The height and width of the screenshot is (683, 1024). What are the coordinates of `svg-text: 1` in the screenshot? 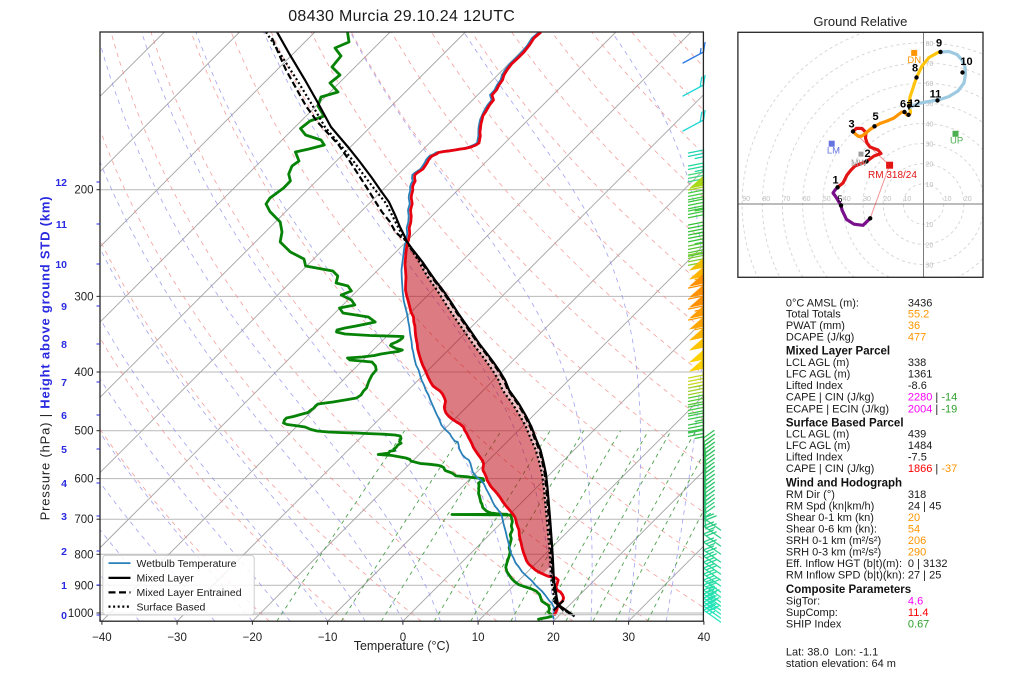 It's located at (64, 586).